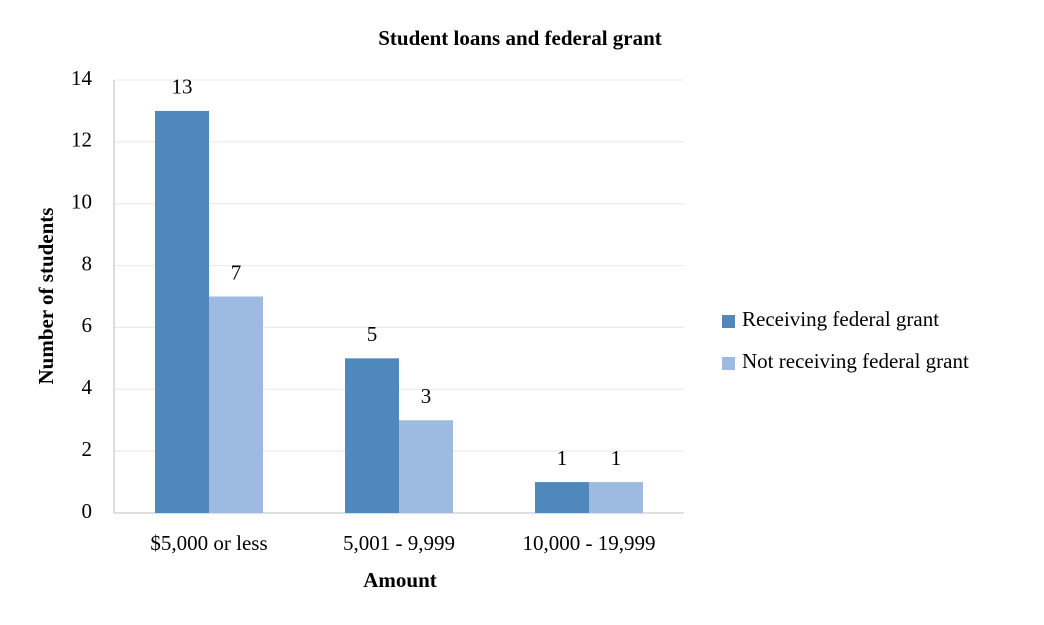 This screenshot has height=625, width=1044. Describe the element at coordinates (87, 511) in the screenshot. I see `y-tick-label: 0` at that location.